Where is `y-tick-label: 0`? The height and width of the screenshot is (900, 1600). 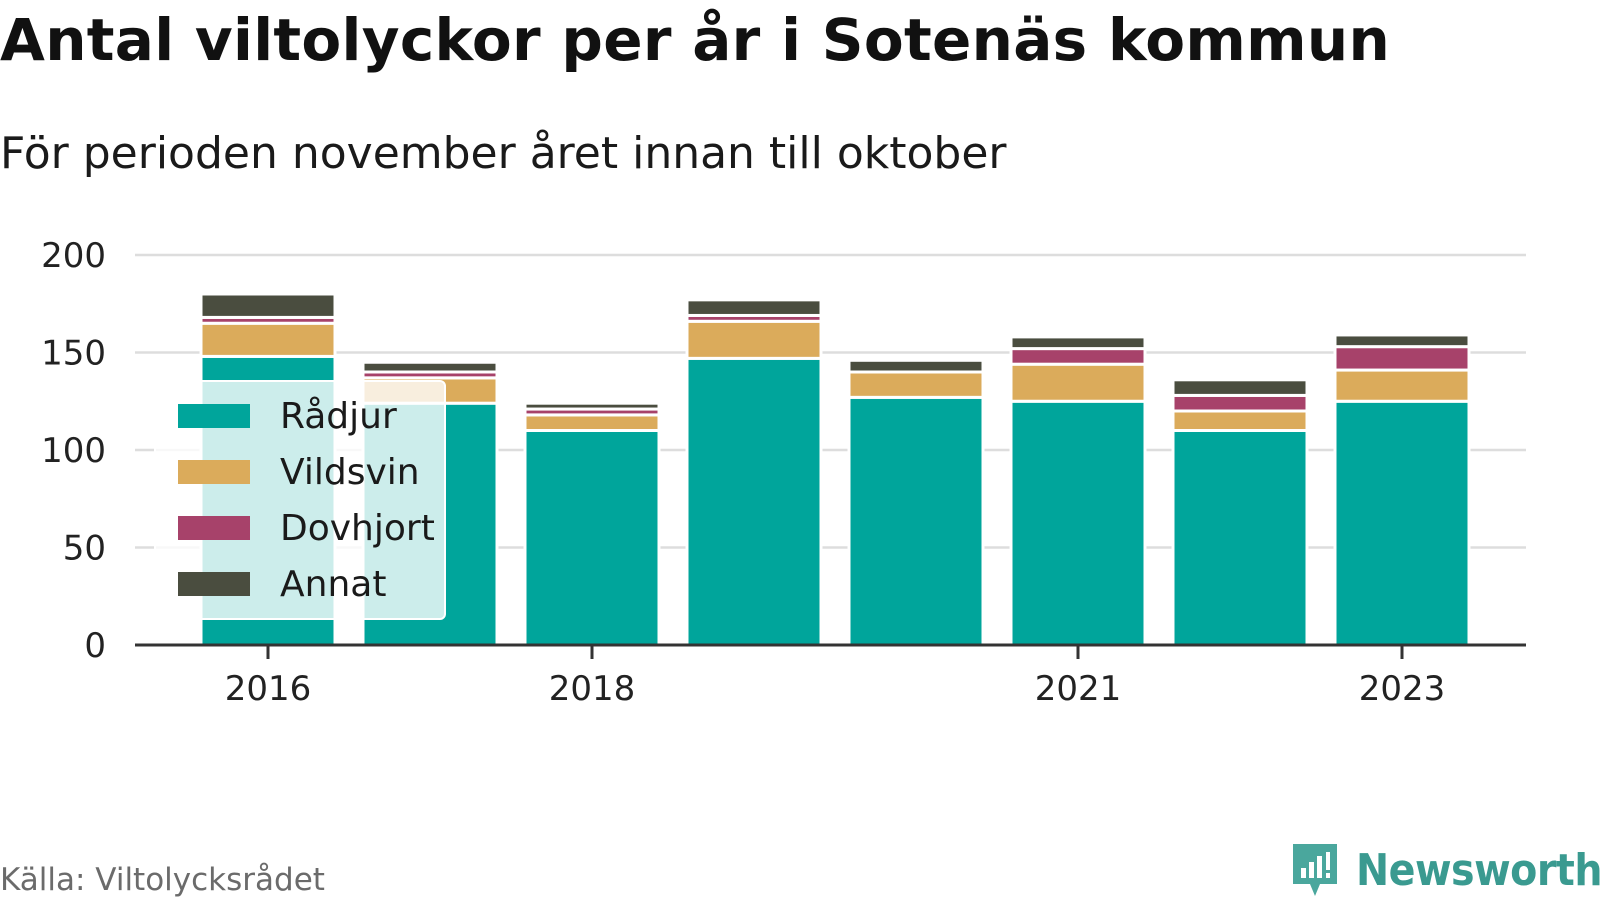 y-tick-label: 0 is located at coordinates (95, 646).